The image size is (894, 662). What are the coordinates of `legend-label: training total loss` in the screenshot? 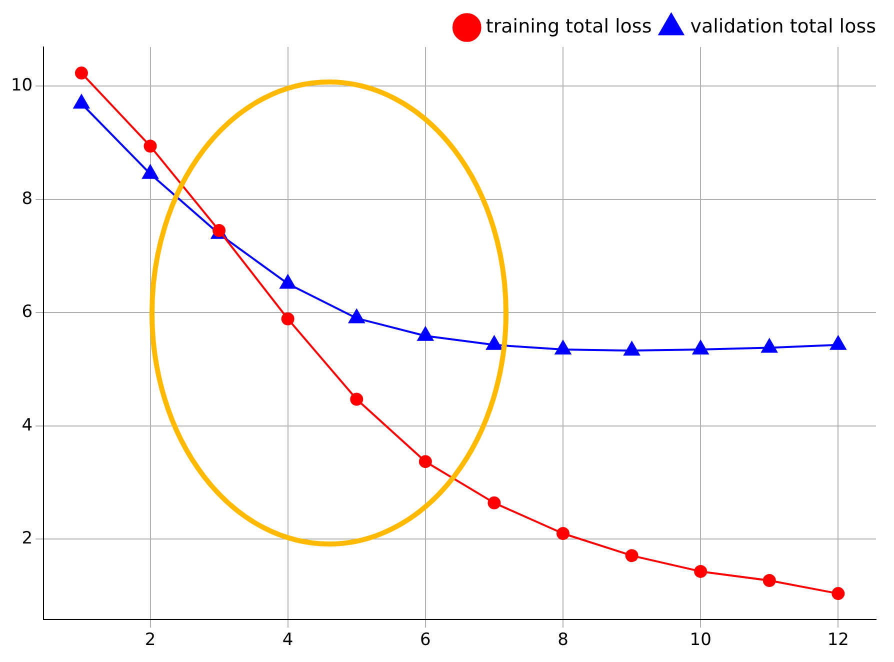 It's located at (569, 26).